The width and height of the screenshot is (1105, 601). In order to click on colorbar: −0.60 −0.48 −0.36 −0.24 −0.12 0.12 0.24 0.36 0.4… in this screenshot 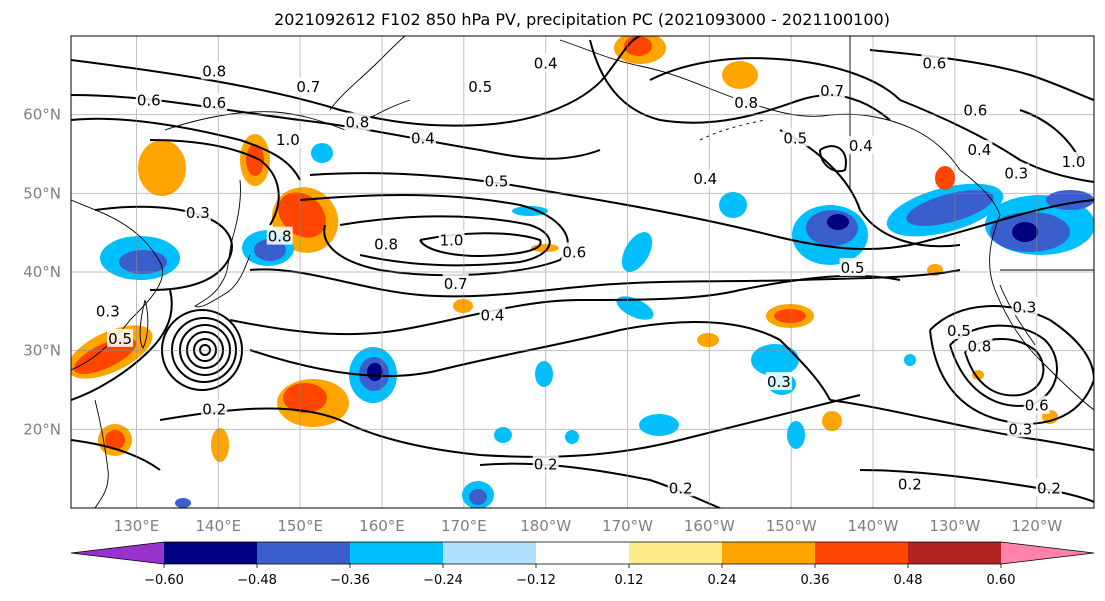, I will do `click(582, 564)`.